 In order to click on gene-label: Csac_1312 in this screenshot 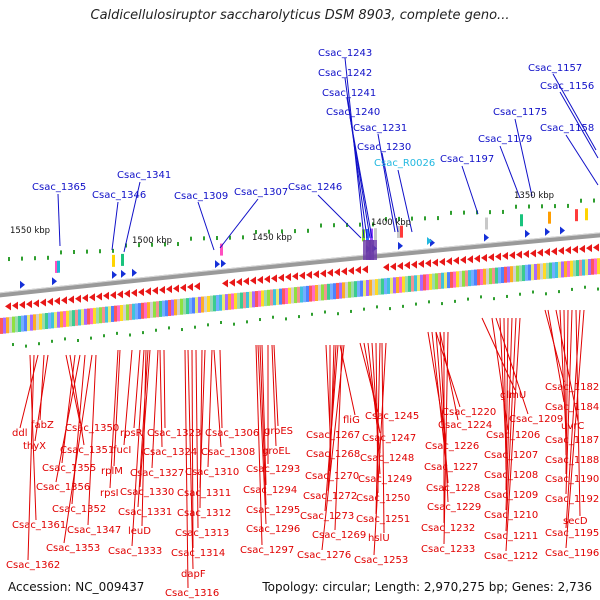, I will do `click(204, 513)`.